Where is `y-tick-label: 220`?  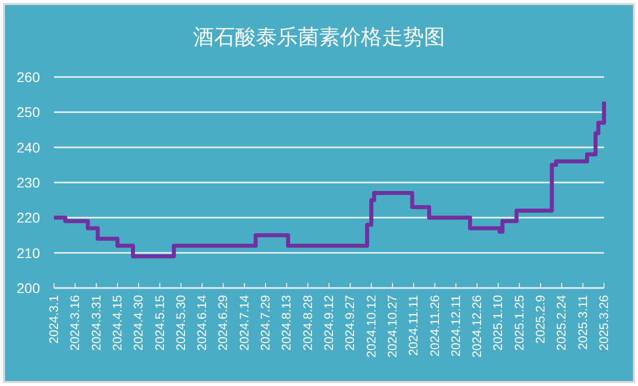
y-tick-label: 220 is located at coordinates (28, 218).